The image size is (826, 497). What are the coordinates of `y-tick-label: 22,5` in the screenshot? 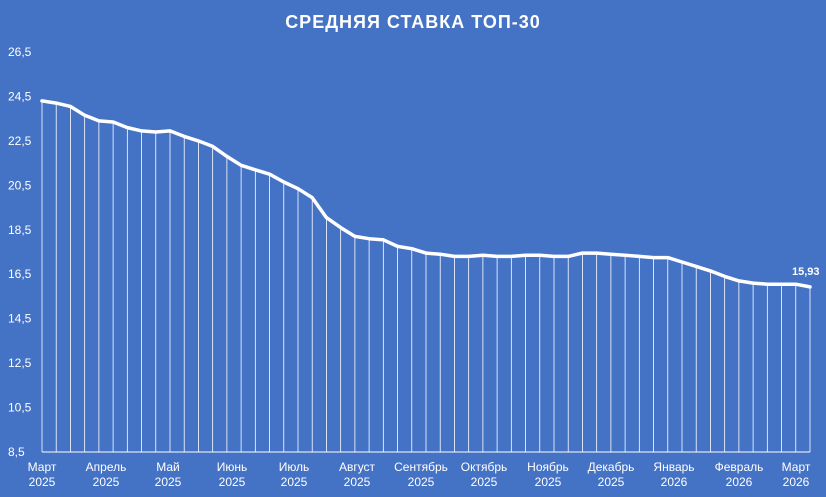 It's located at (20, 141).